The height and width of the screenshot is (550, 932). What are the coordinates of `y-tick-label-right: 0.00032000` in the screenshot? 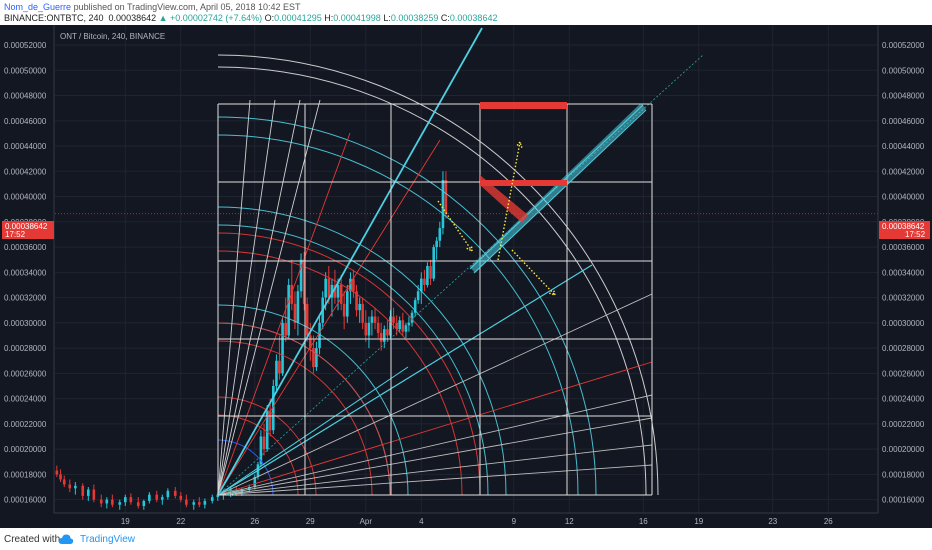 It's located at (903, 298).